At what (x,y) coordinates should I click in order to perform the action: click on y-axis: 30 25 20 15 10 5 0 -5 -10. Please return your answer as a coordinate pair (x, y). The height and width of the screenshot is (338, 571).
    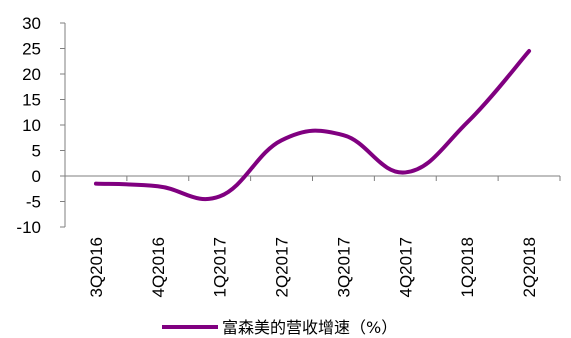
    Looking at the image, I should click on (41, 125).